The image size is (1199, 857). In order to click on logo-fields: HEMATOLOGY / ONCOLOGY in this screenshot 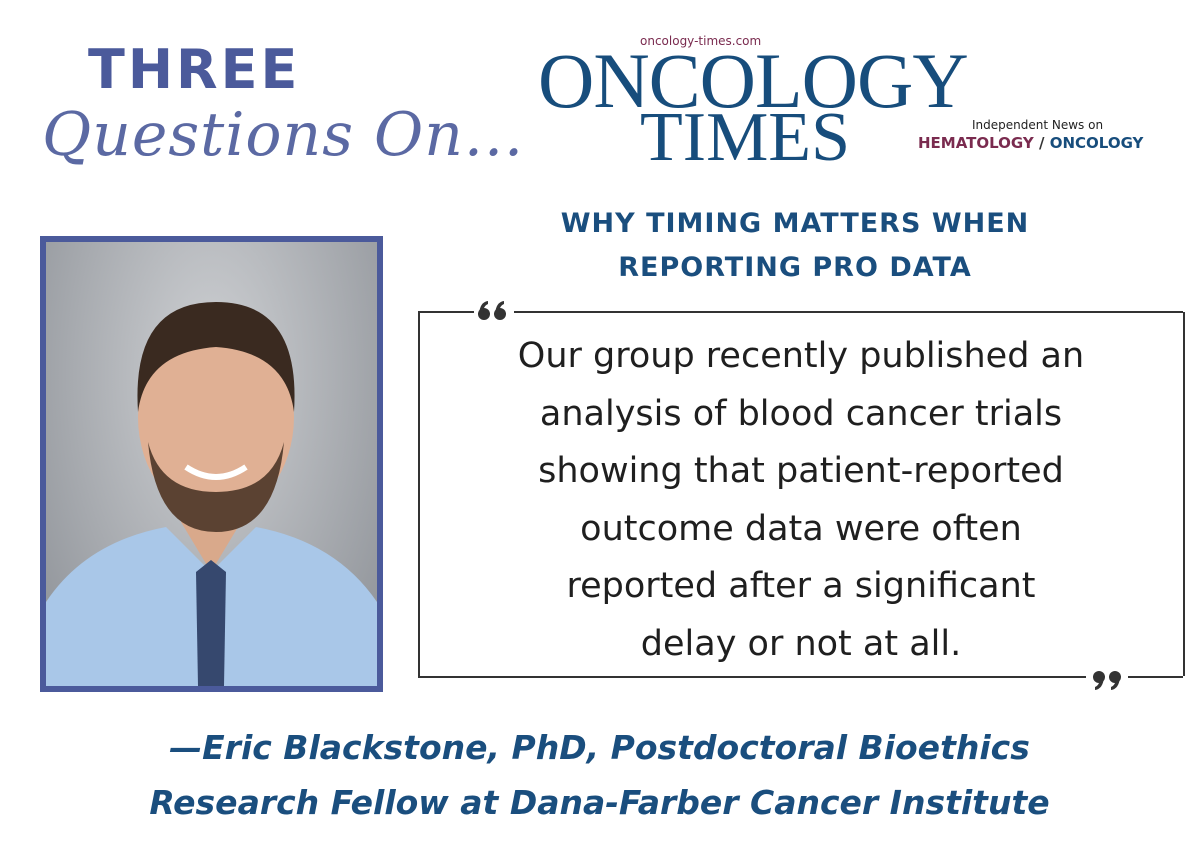, I will do `click(1030, 143)`.